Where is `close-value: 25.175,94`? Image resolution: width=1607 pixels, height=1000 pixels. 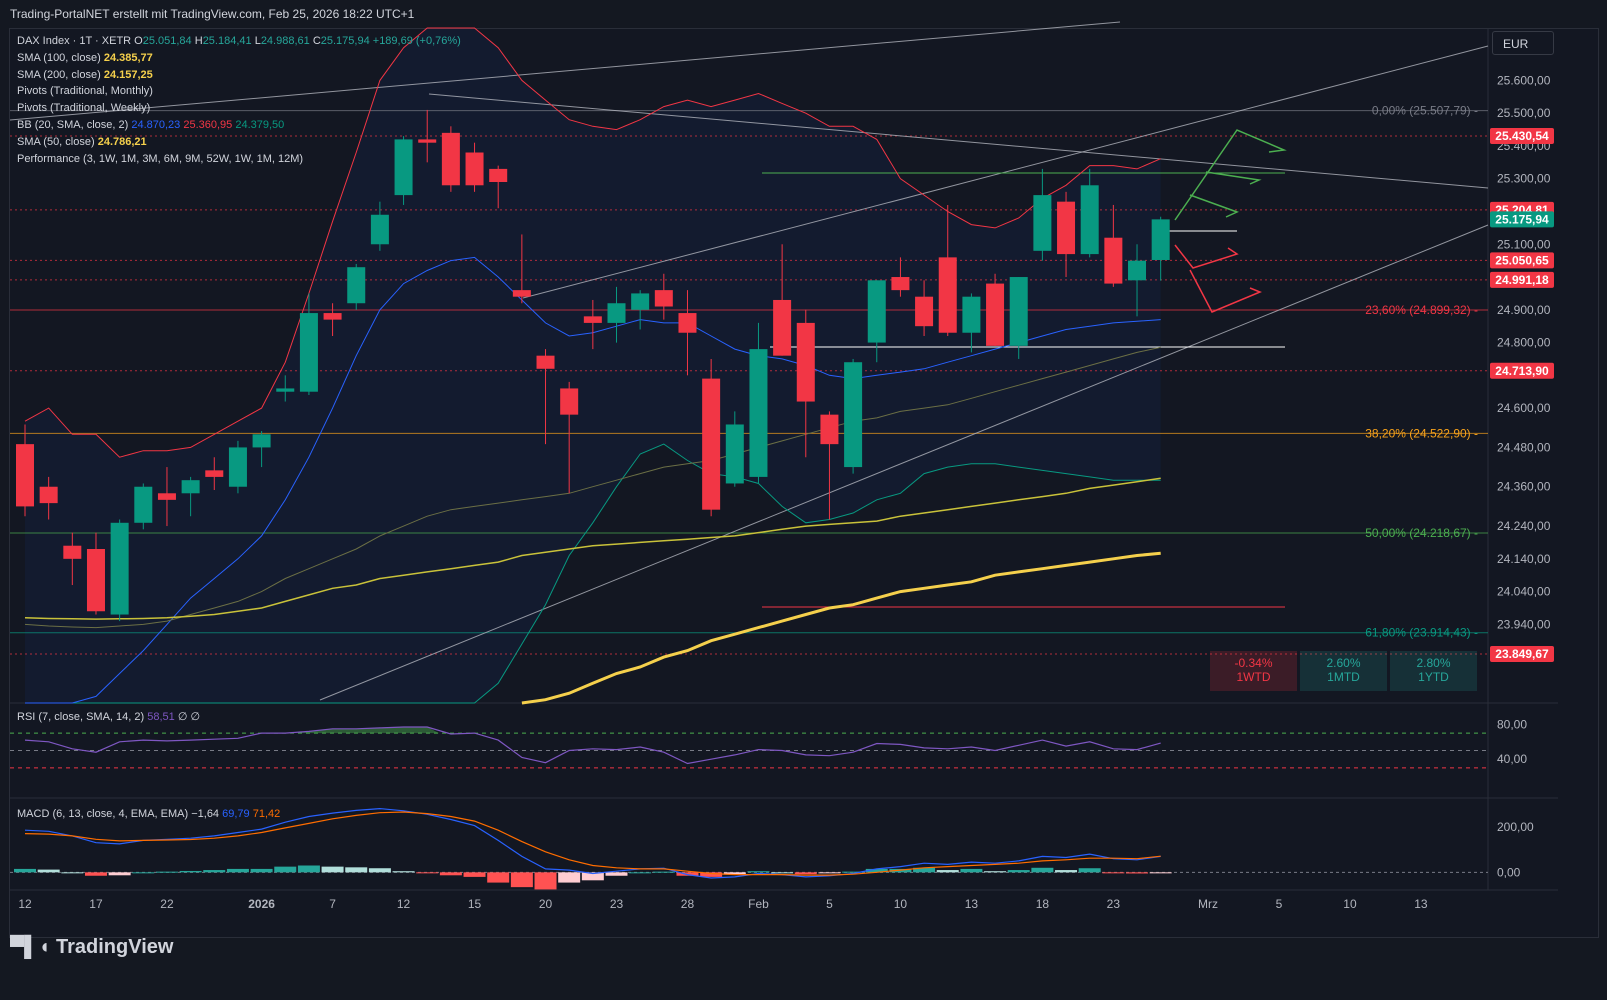 close-value: 25.175,94 is located at coordinates (345, 41).